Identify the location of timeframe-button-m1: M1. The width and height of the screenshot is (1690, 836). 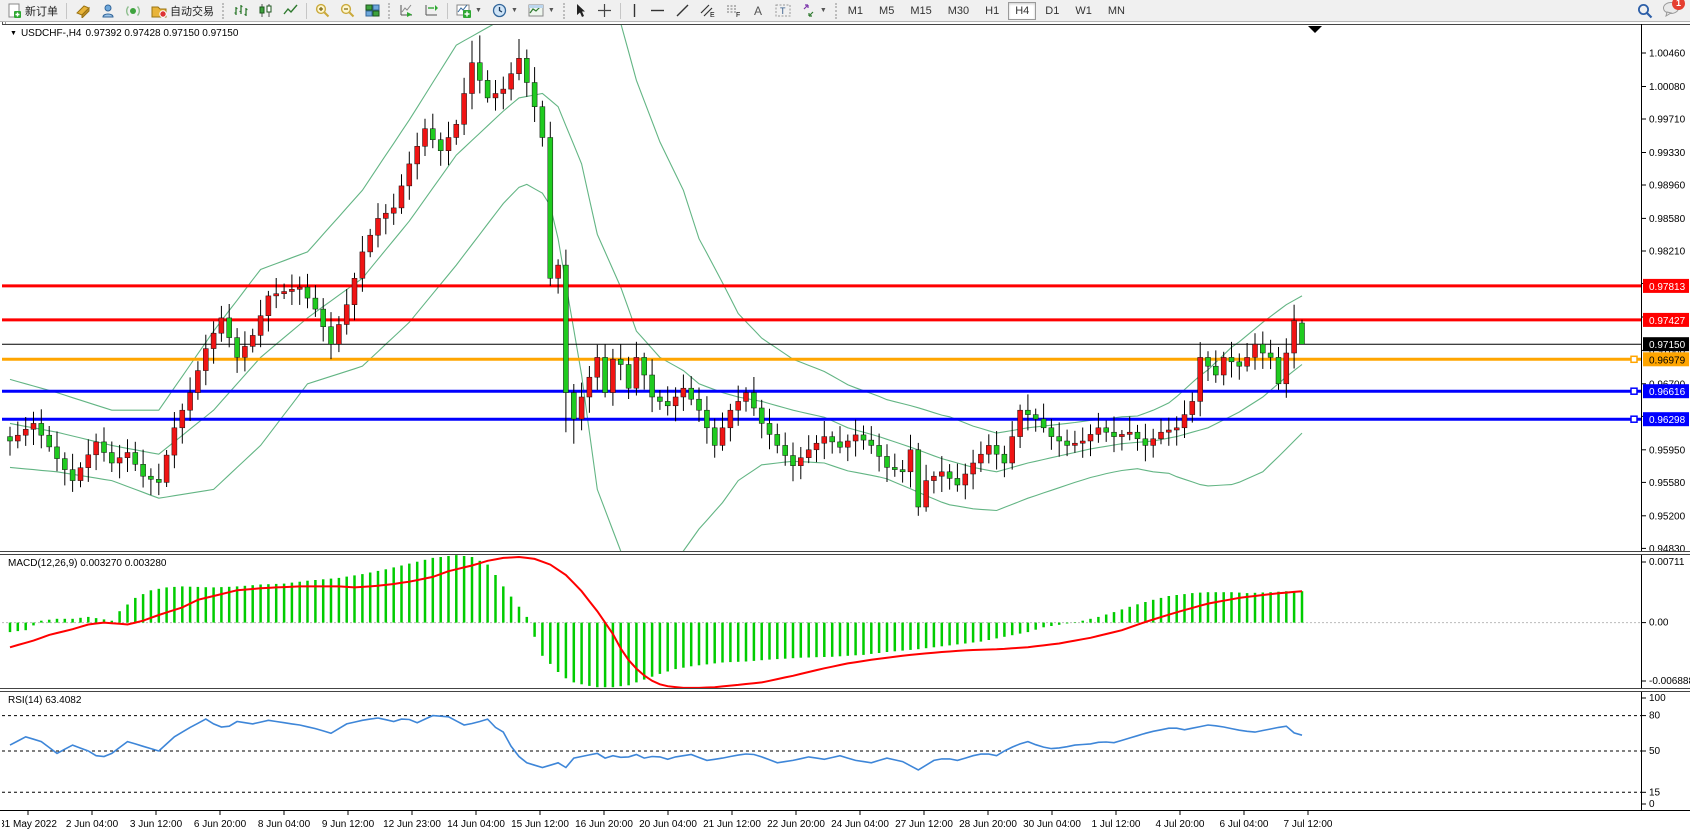
(855, 10).